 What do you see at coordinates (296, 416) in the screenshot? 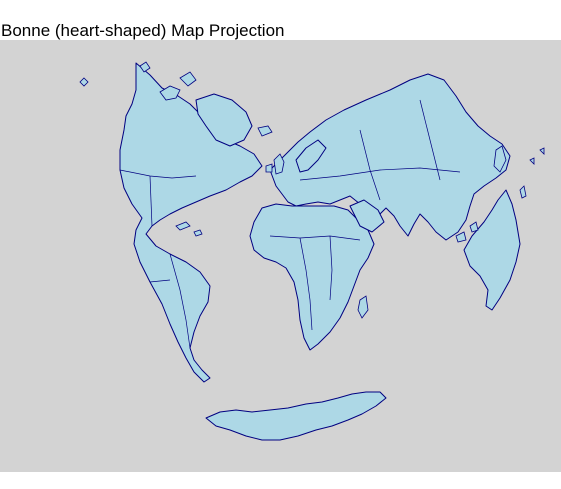
I see `antarctica` at bounding box center [296, 416].